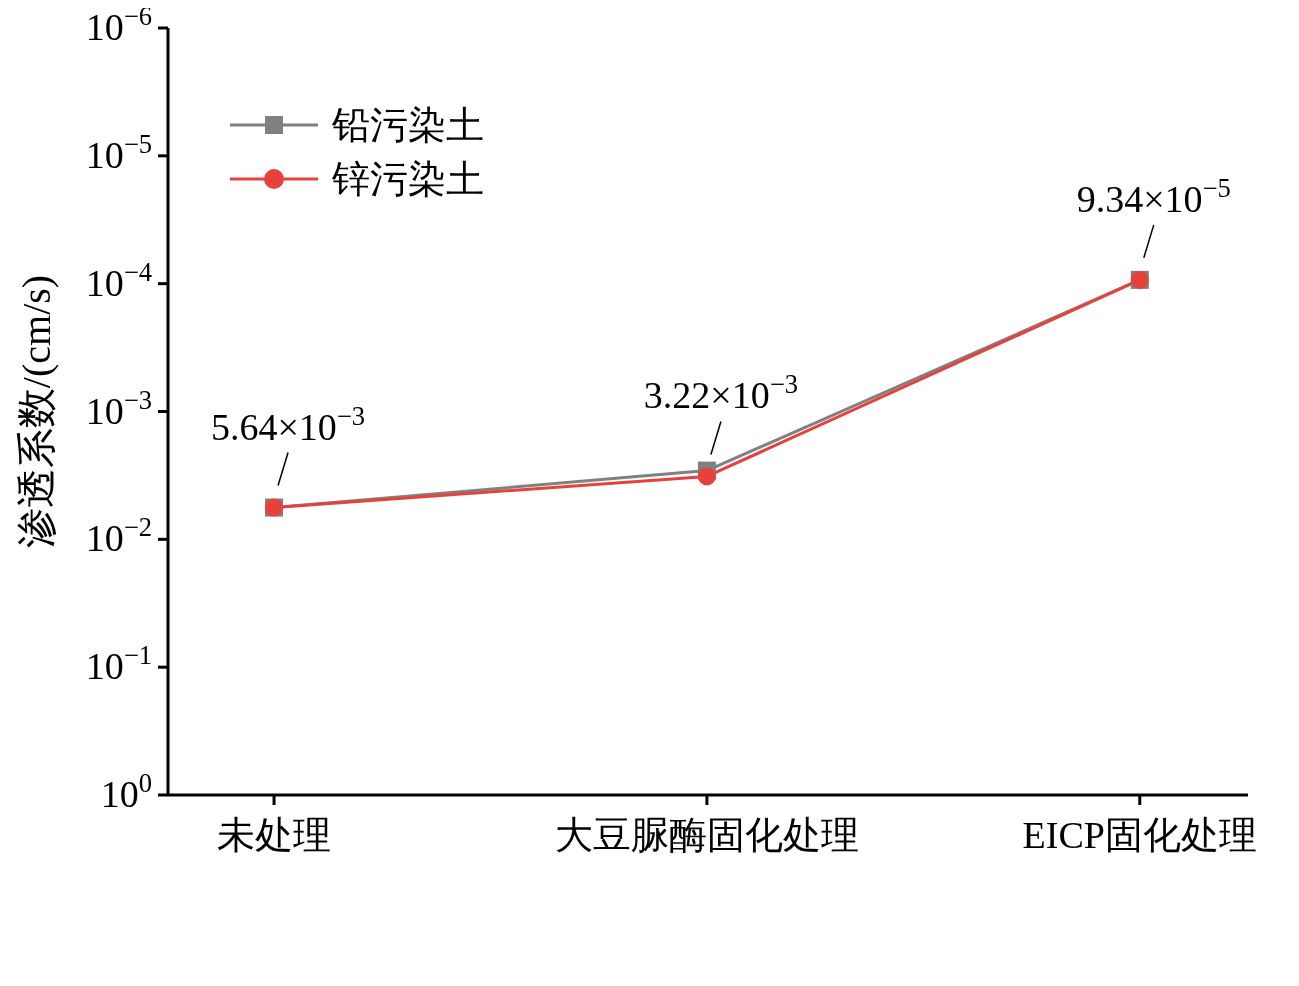 This screenshot has height=986, width=1299. I want to click on y-tick-label: 10$^{−6}$, so click(118, 24).